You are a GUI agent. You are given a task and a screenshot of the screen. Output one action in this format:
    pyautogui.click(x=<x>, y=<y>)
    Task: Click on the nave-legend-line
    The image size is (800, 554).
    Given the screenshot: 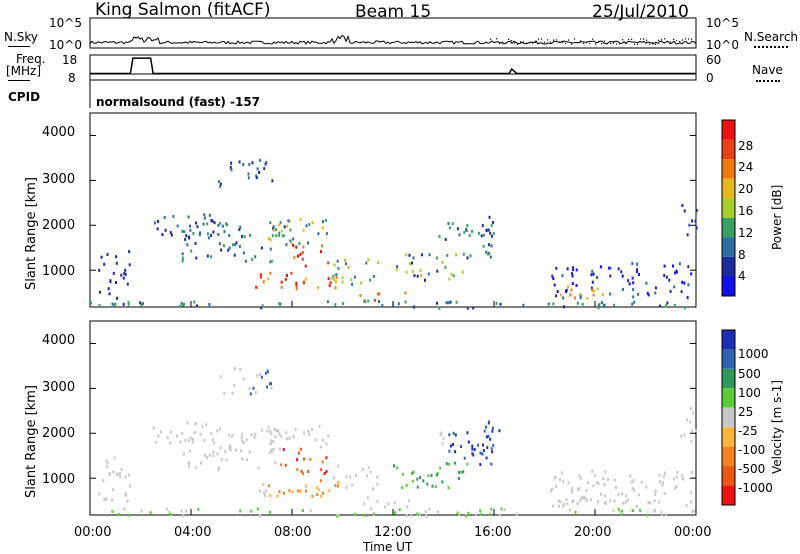 What is the action you would take?
    pyautogui.click(x=768, y=81)
    